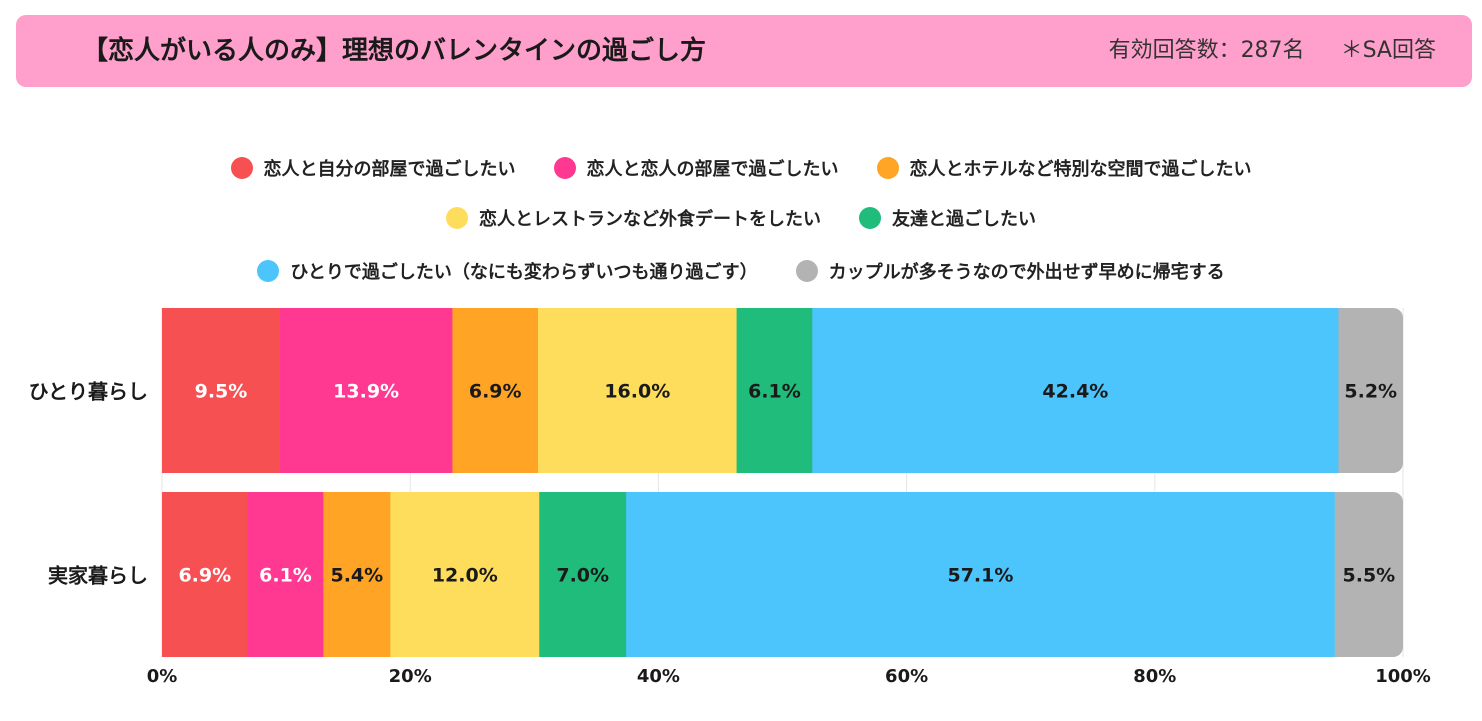  Describe the element at coordinates (650, 219) in the screenshot. I see `legend-label: 恋人とレストランなど外食デートをしたい` at that location.